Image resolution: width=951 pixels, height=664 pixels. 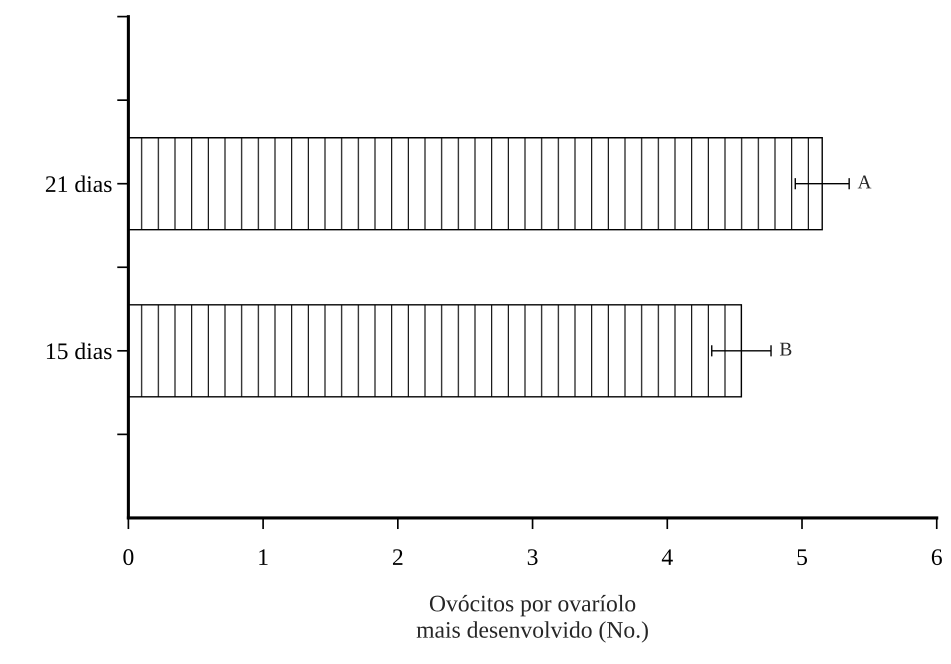 What do you see at coordinates (397, 557) in the screenshot?
I see `x-tick-label: 2` at bounding box center [397, 557].